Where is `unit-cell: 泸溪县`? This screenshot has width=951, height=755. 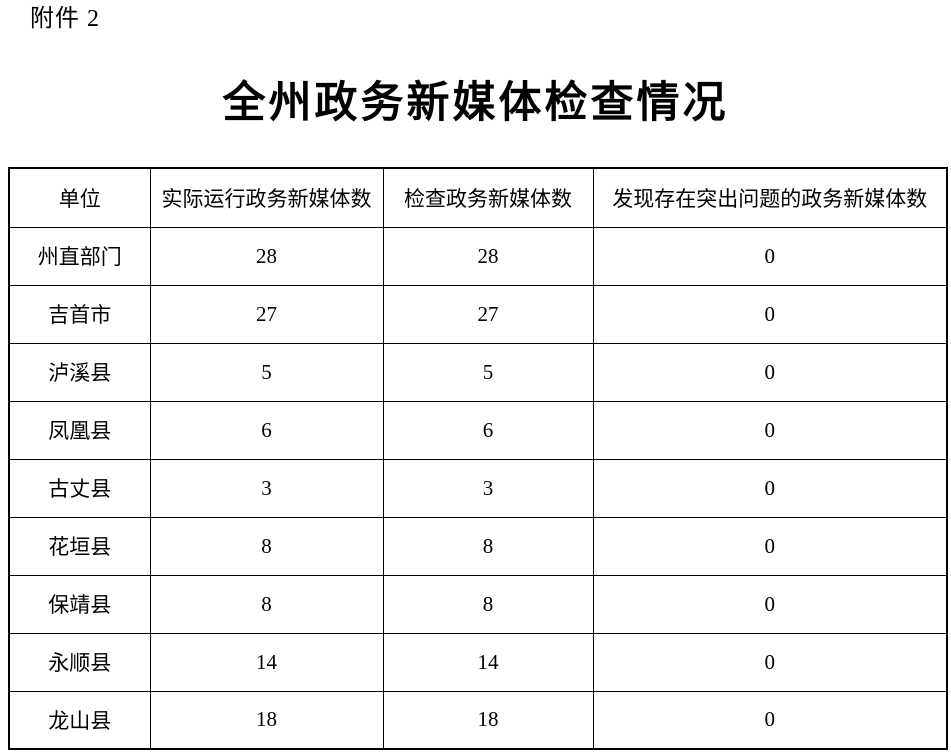
unit-cell: 泸溪县 is located at coordinates (79, 372).